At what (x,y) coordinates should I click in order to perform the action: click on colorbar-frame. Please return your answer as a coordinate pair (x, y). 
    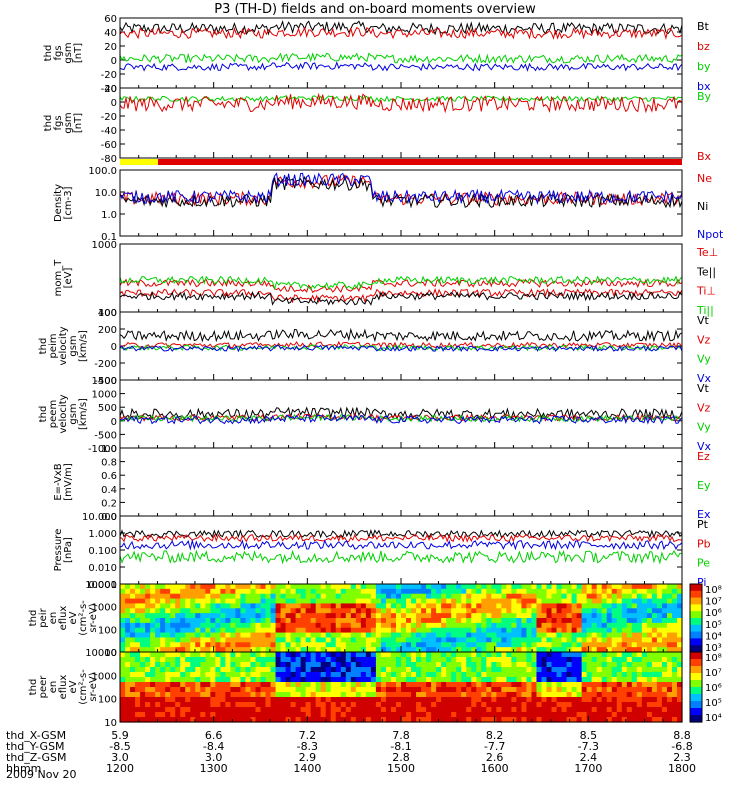
    Looking at the image, I should click on (696, 687).